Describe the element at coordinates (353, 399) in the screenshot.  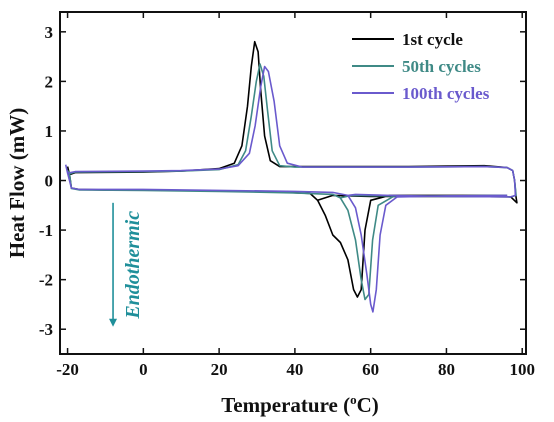
I see `x-axis-title-superscript: o` at that location.